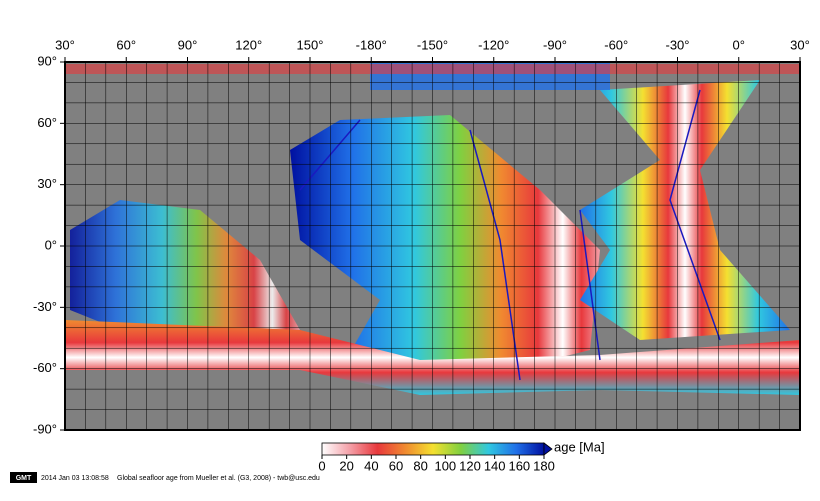  I want to click on latitude-label: 60°, so click(47, 122).